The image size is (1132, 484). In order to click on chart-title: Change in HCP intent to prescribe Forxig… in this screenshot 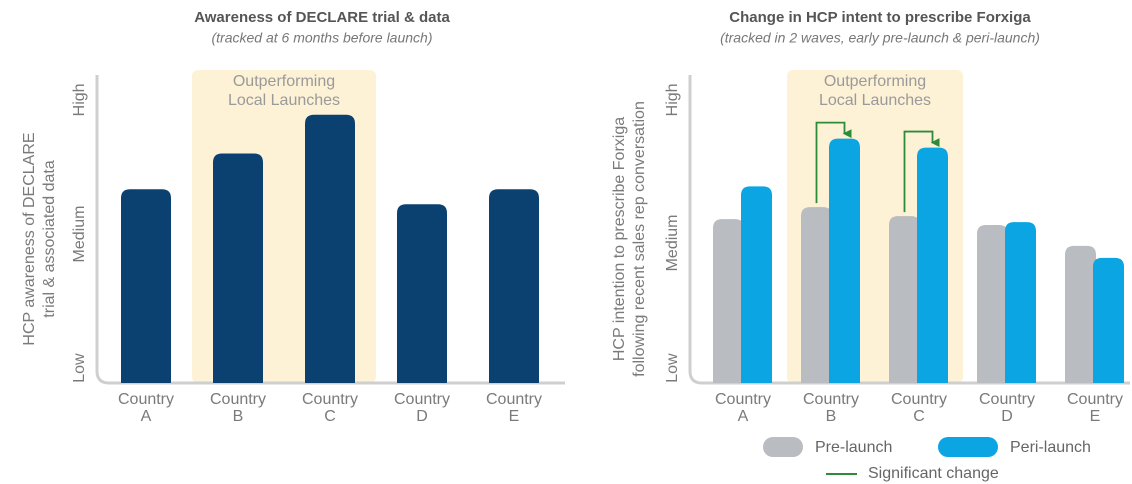, I will do `click(880, 17)`.